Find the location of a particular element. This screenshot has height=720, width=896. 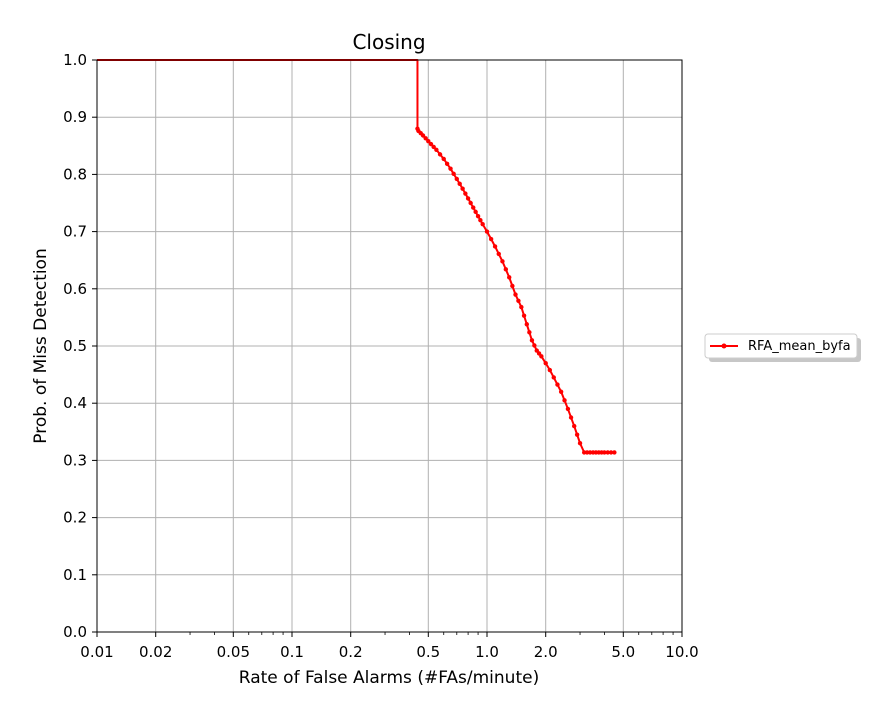

x-tick-label: 0.05 is located at coordinates (233, 652).